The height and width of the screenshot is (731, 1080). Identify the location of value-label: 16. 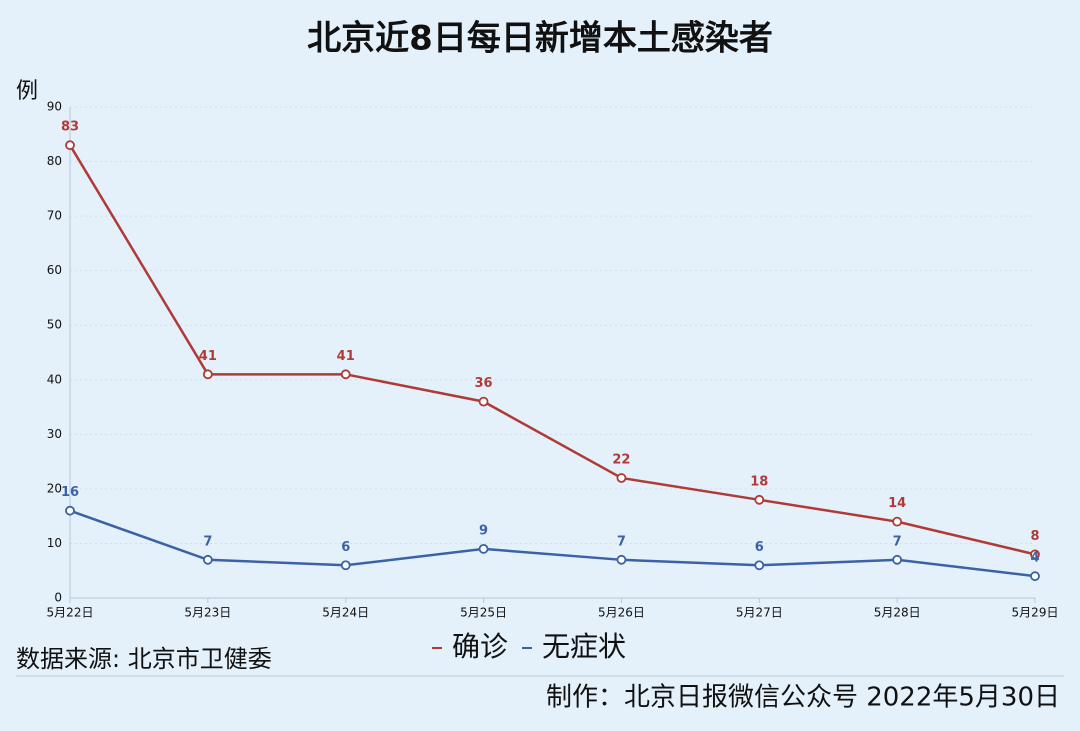
(70, 492).